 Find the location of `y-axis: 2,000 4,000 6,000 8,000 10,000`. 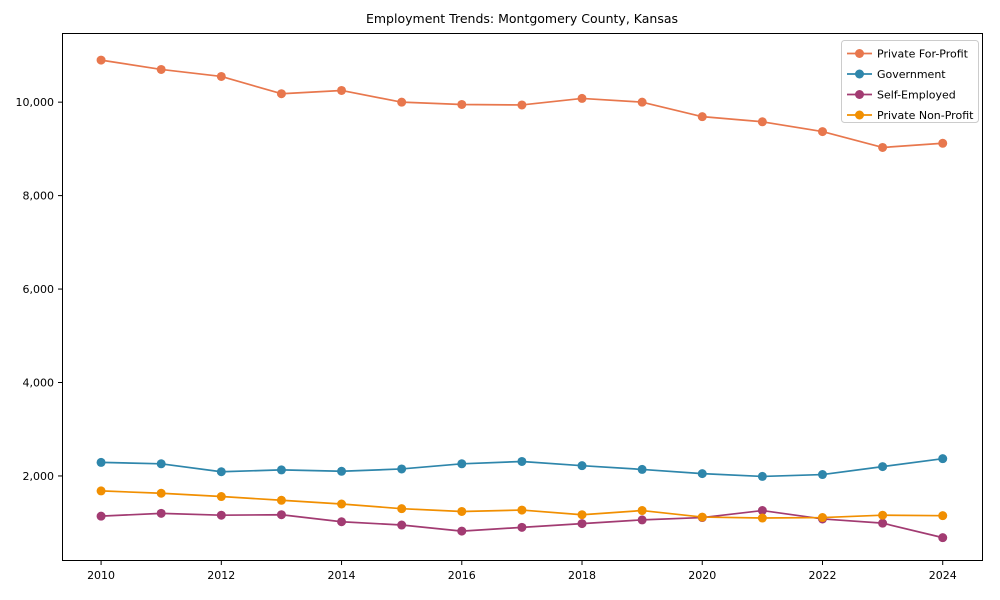

y-axis: 2,000 4,000 6,000 8,000 10,000 is located at coordinates (39, 289).